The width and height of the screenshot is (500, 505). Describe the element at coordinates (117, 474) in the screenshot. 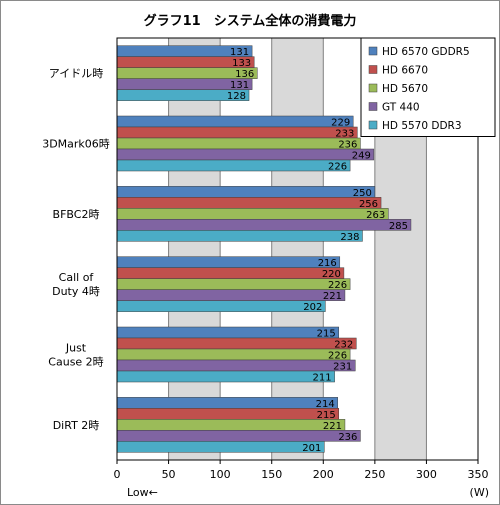

I see `x-tick-label: 0` at that location.